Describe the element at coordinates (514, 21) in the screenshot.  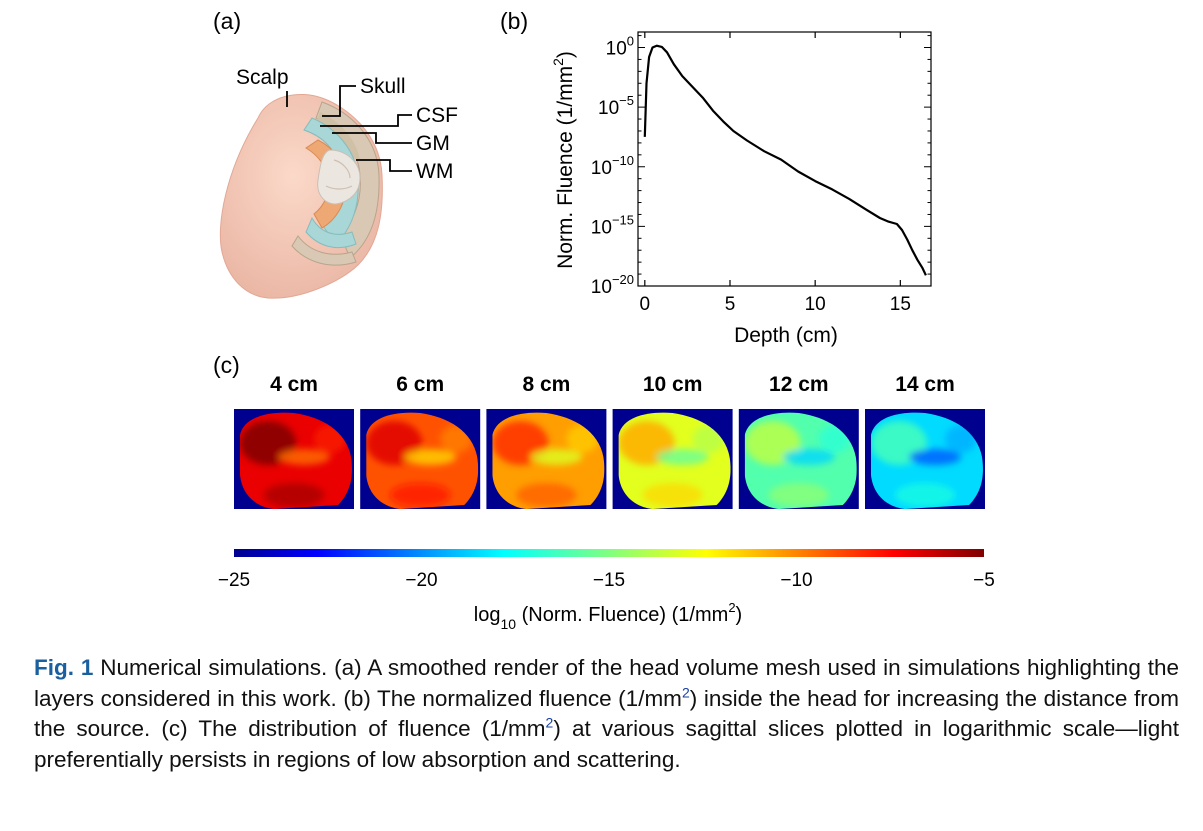
I see `panel-b-label: (b)` at that location.